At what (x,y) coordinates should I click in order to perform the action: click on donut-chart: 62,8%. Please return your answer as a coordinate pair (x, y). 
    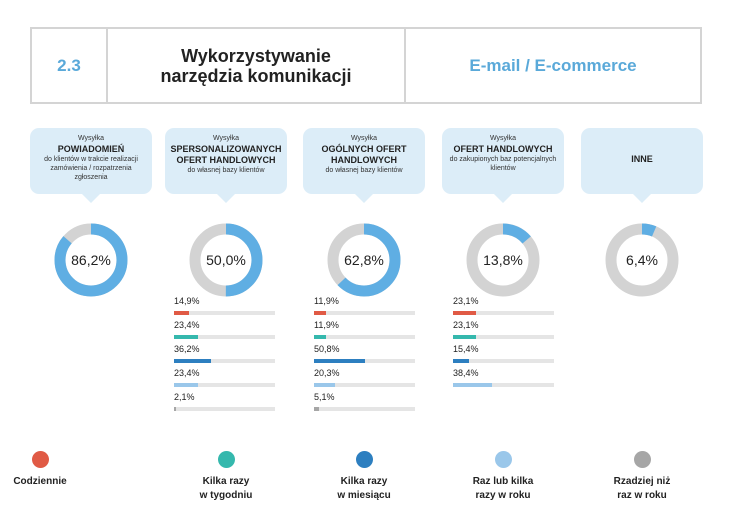
    Looking at the image, I should click on (364, 260).